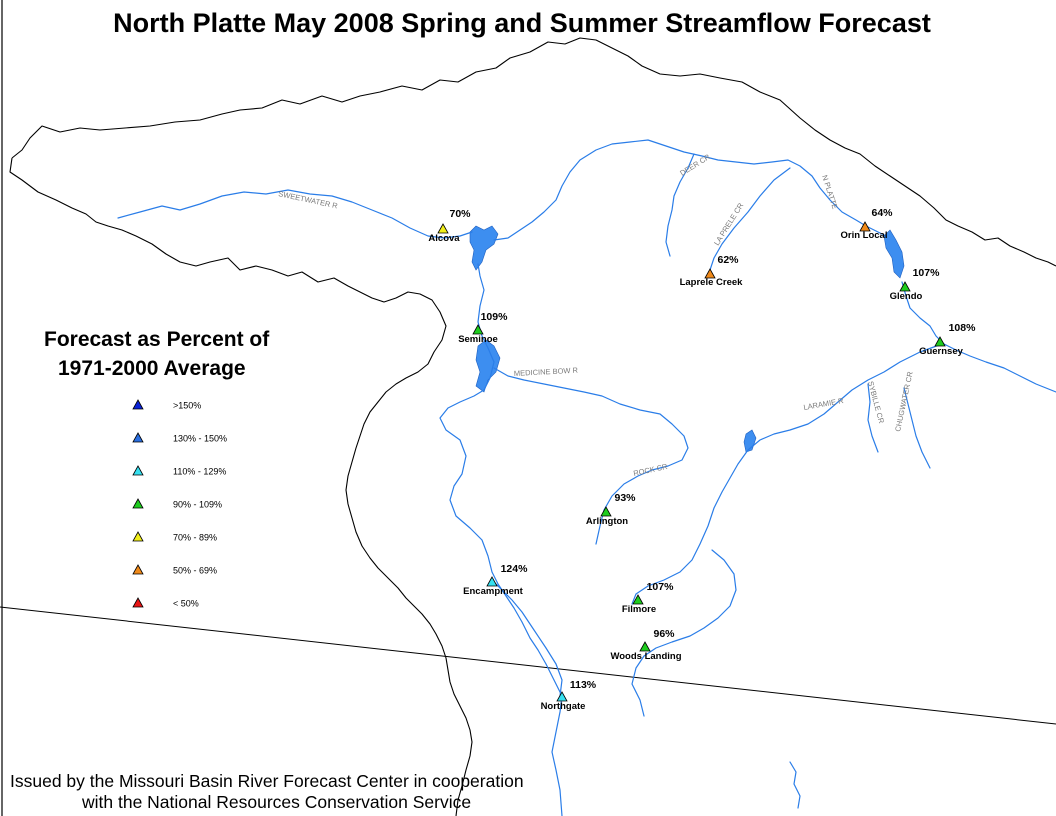 The image size is (1056, 816). I want to click on state-boundary-line, so click(528, 665).